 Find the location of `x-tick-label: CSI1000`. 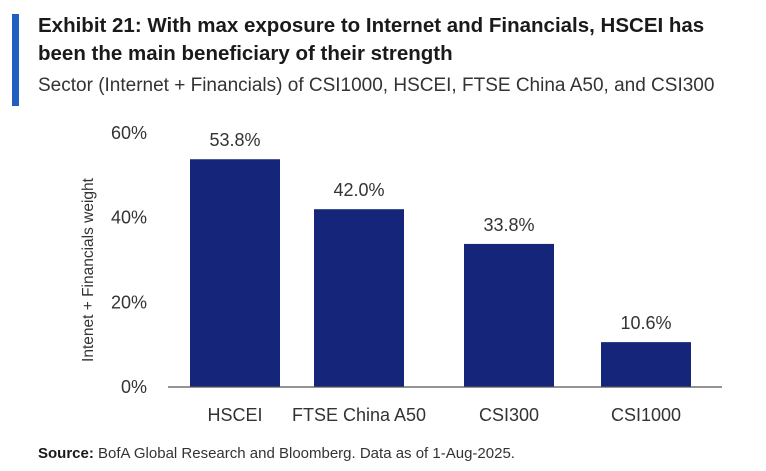

x-tick-label: CSI1000 is located at coordinates (646, 415).